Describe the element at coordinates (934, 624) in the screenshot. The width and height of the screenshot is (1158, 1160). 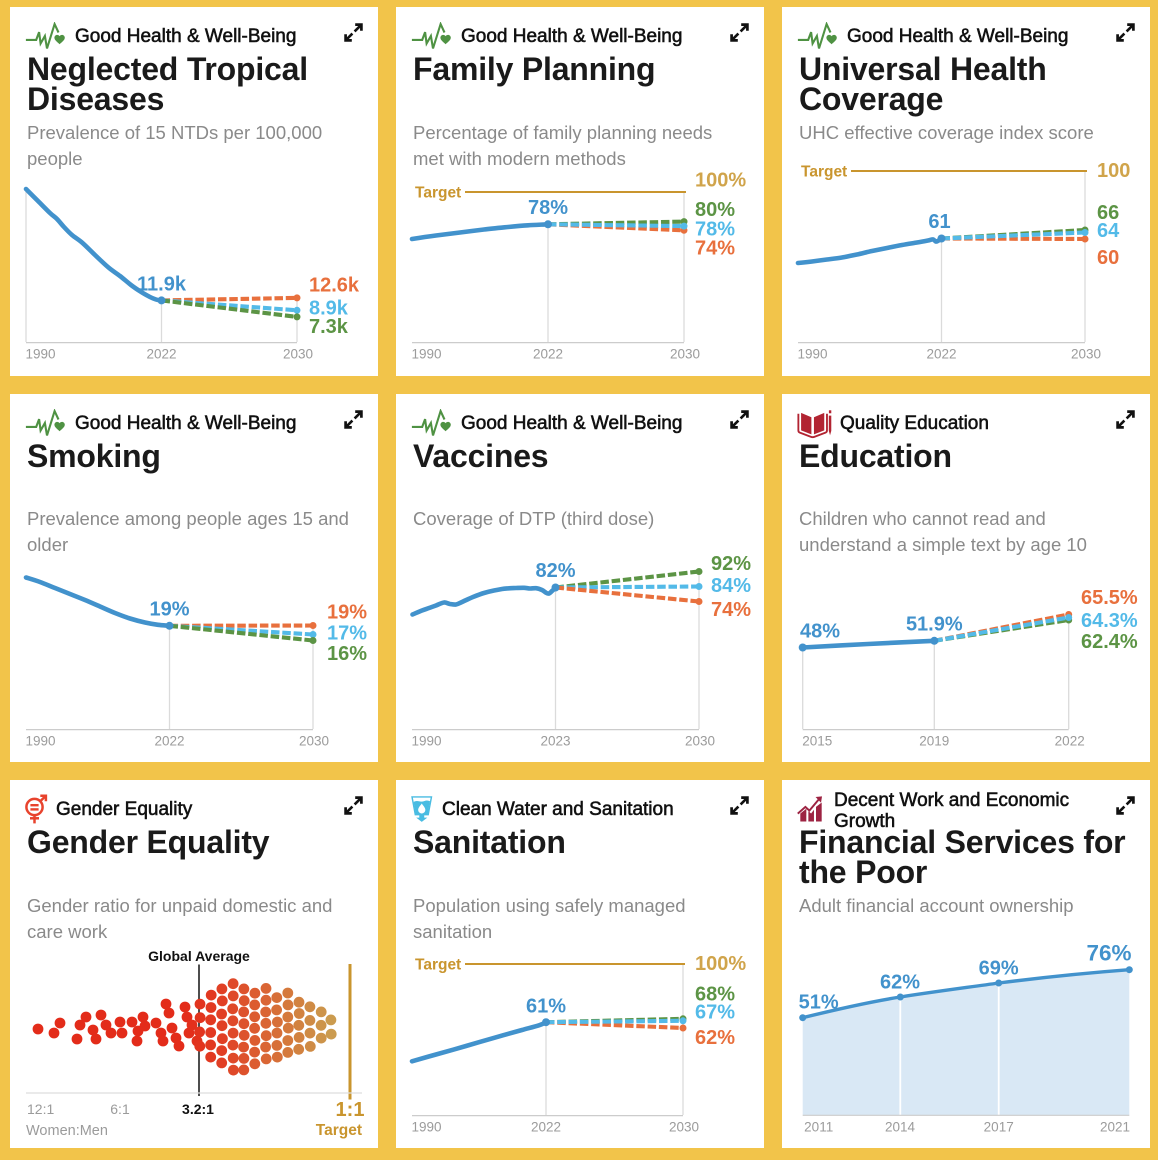
I see `svg-text: 51.9%` at that location.